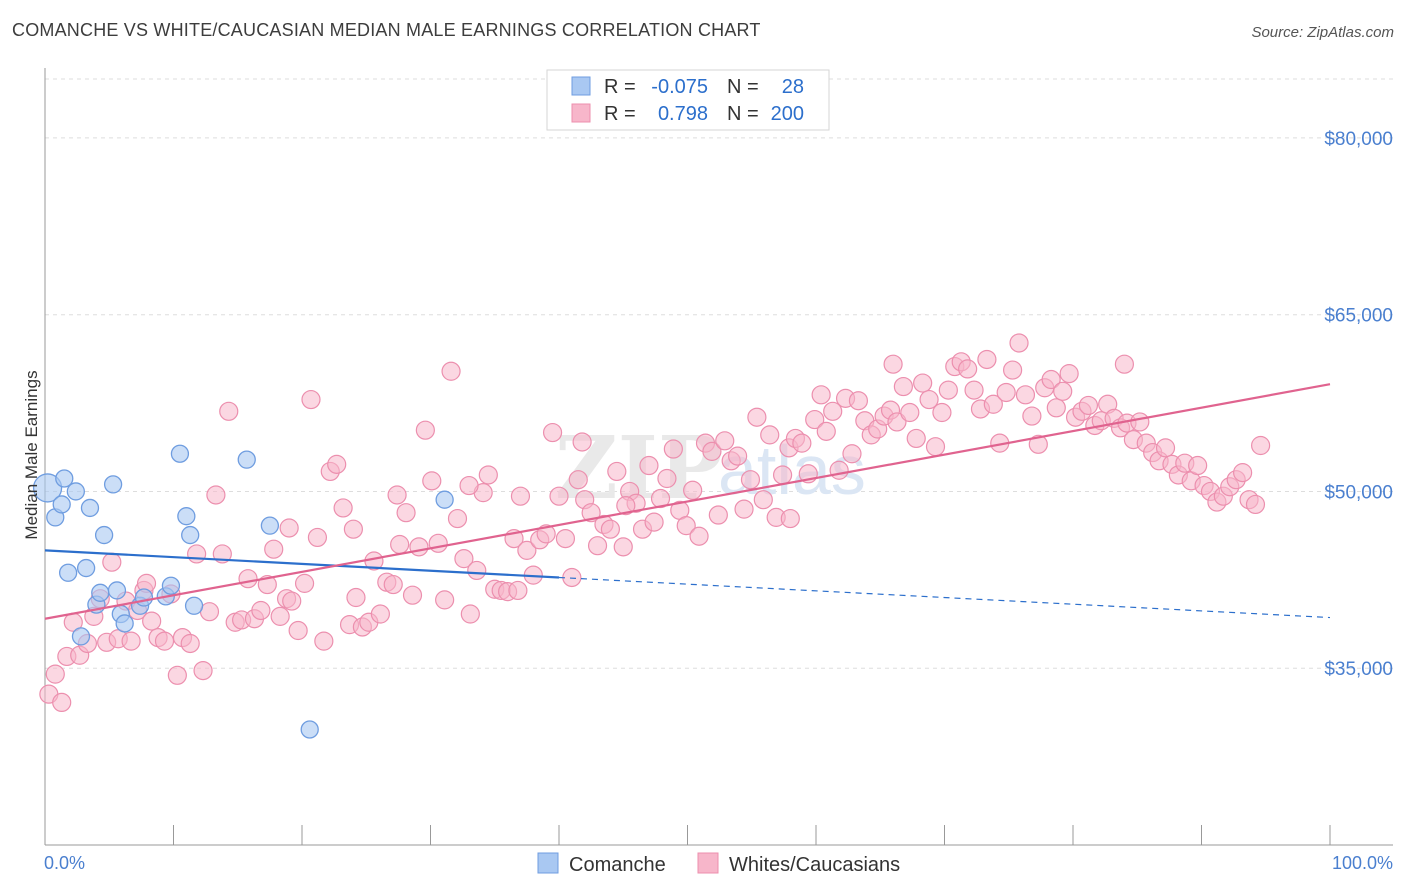  I want to click on stats-legend: R = -0.075 N = 28 R = 0.798 N = 200, so click(688, 100).